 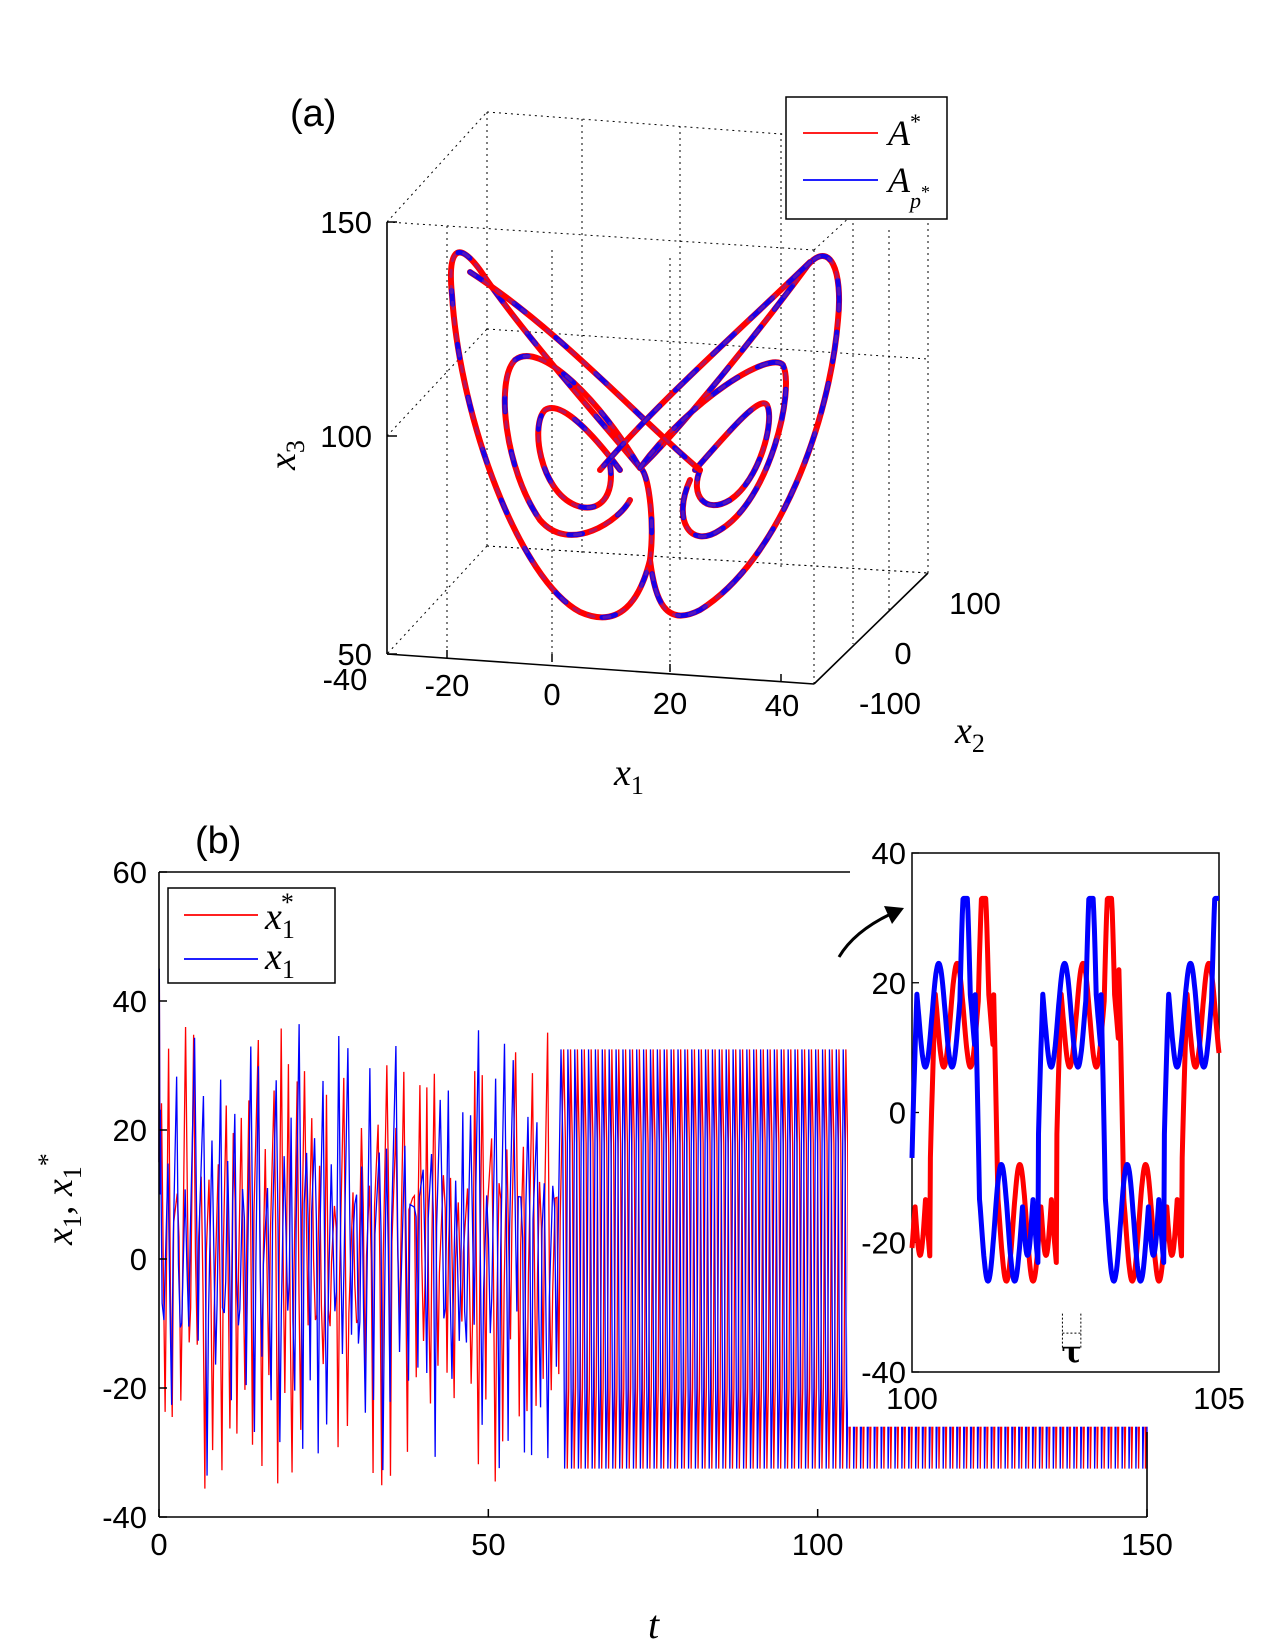 What do you see at coordinates (670, 703) in the screenshot?
I see `x1-tick-label: 20` at bounding box center [670, 703].